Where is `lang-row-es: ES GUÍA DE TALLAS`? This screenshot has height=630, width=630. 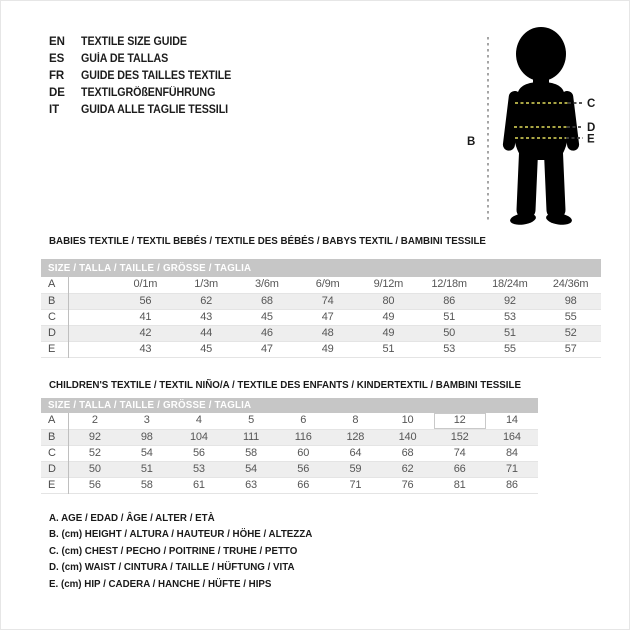 lang-row-es: ES GUÍA DE TALLAS is located at coordinates (146, 59).